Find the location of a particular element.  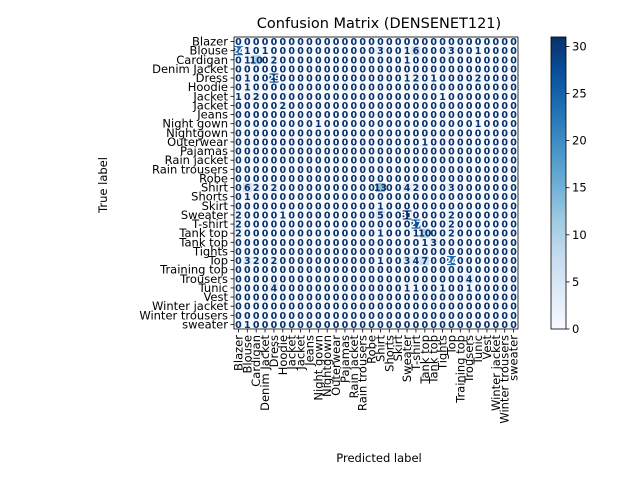

y-tick-label: Jeans is located at coordinates (212, 115).